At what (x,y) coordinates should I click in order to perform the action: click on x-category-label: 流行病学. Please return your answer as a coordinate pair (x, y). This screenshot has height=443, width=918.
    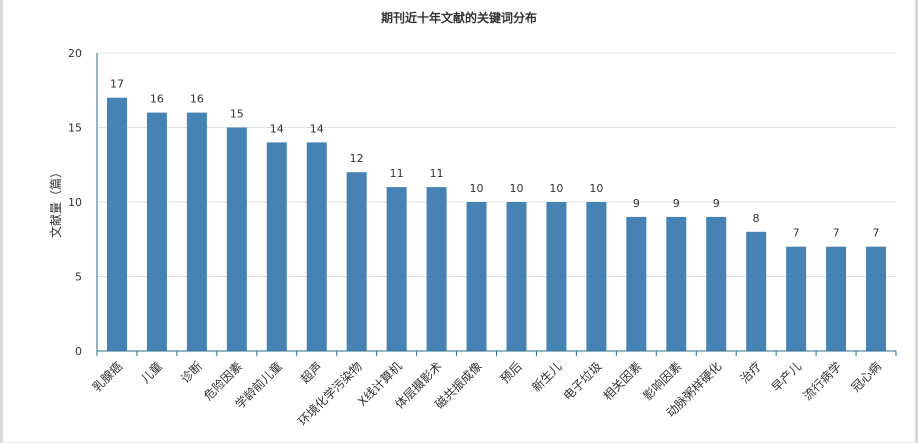
    Looking at the image, I should click on (822, 381).